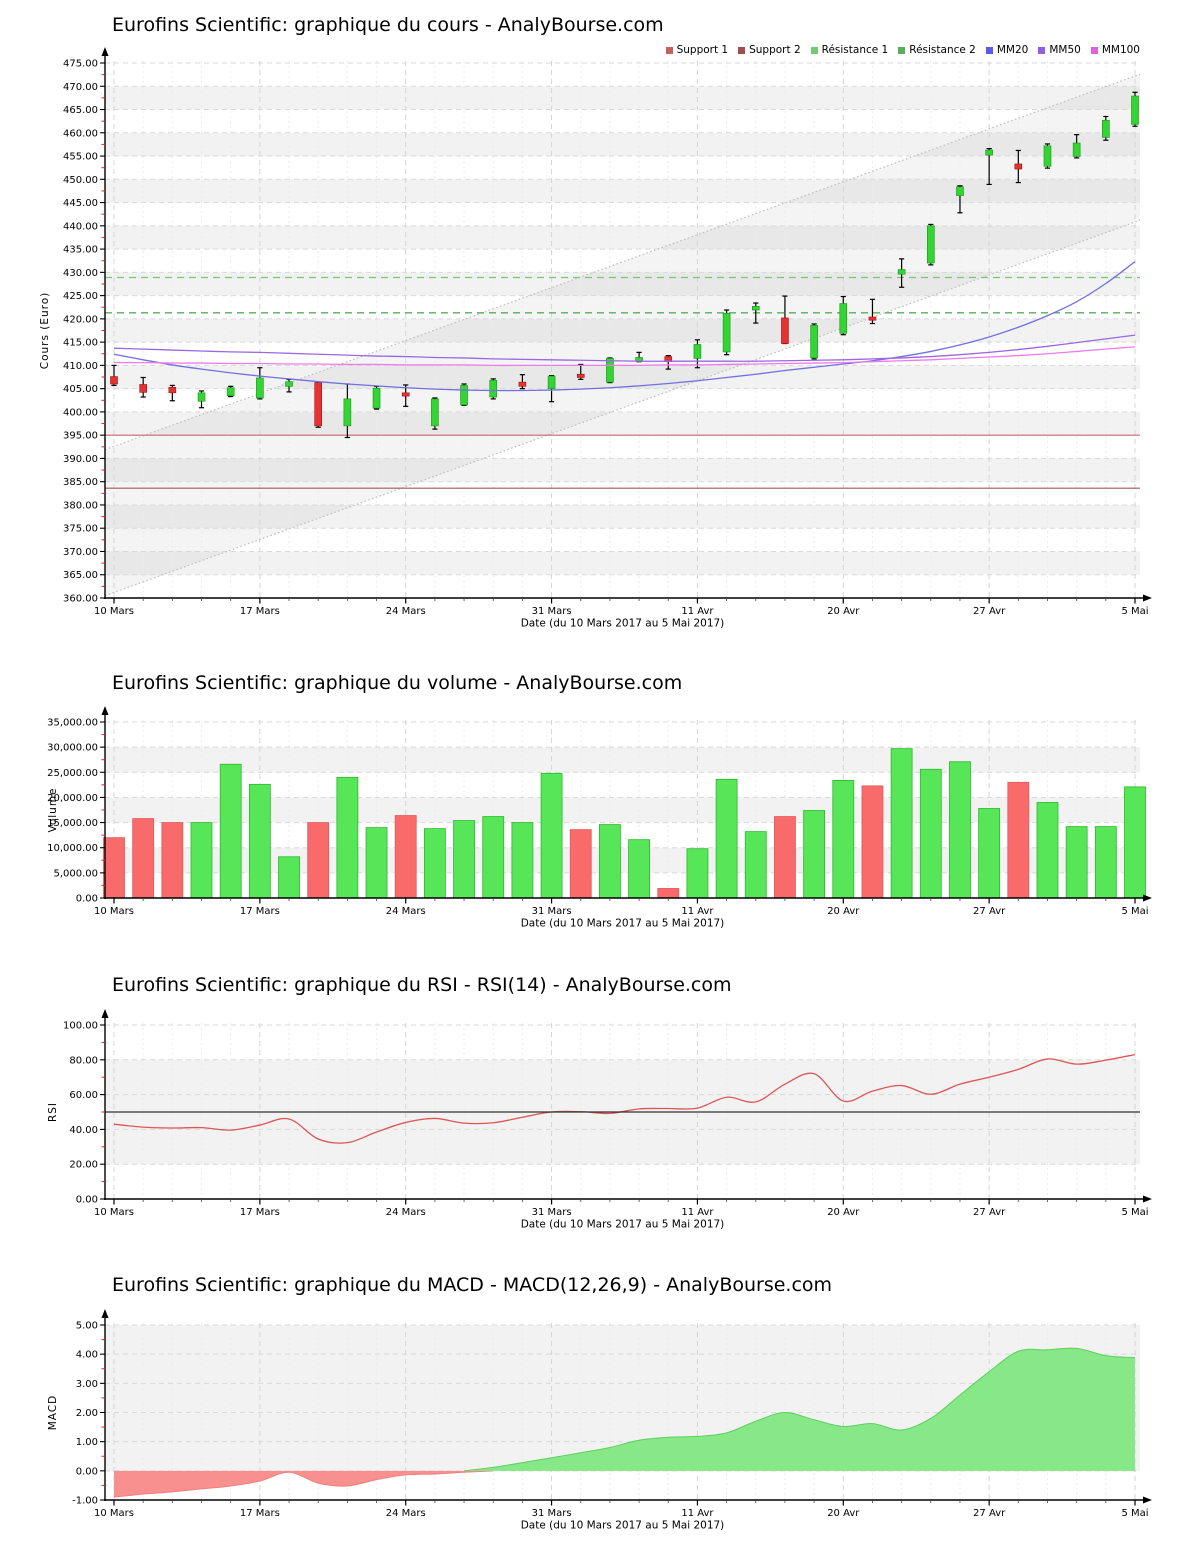  I want to click on rsi-line, so click(624, 1098).